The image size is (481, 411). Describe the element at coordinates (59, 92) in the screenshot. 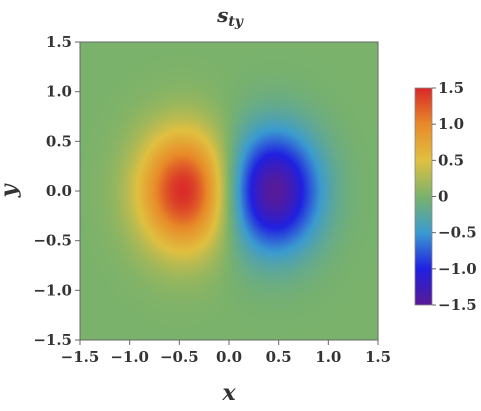

I see `y-tick-label: 1.0` at that location.